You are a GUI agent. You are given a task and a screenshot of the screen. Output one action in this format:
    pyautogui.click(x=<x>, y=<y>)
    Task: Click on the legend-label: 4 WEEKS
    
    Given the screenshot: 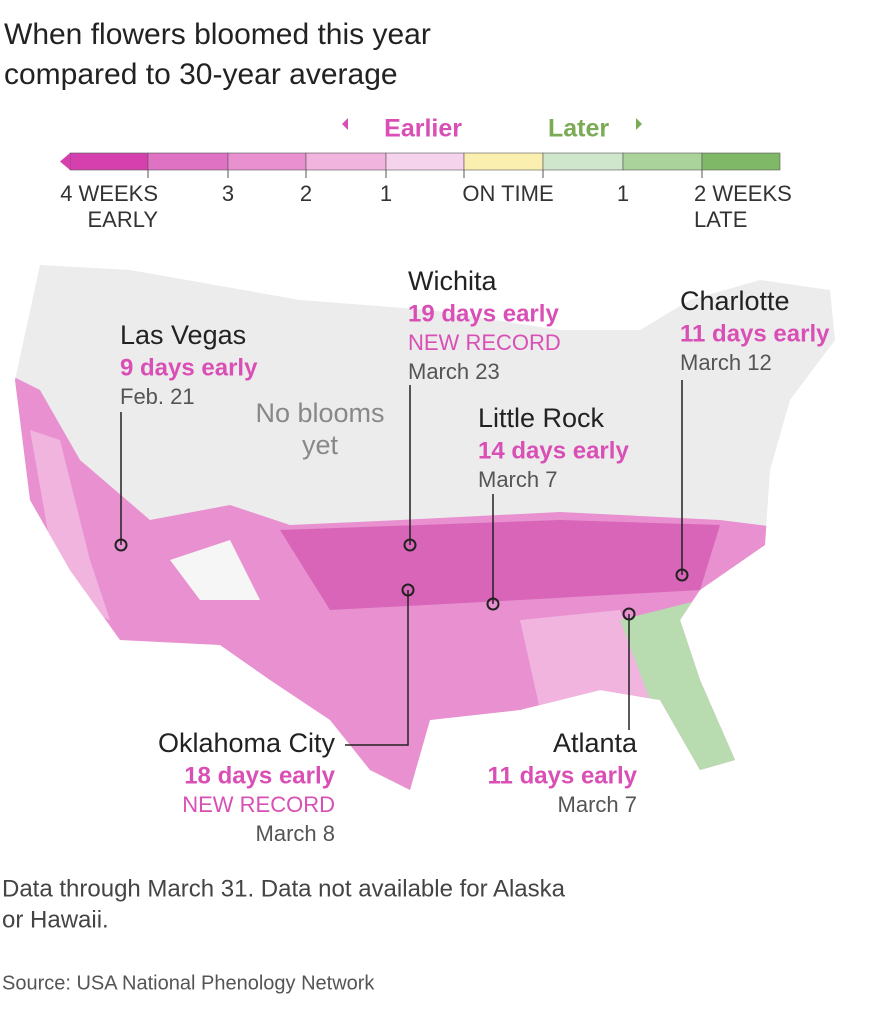 What is the action you would take?
    pyautogui.click(x=109, y=193)
    